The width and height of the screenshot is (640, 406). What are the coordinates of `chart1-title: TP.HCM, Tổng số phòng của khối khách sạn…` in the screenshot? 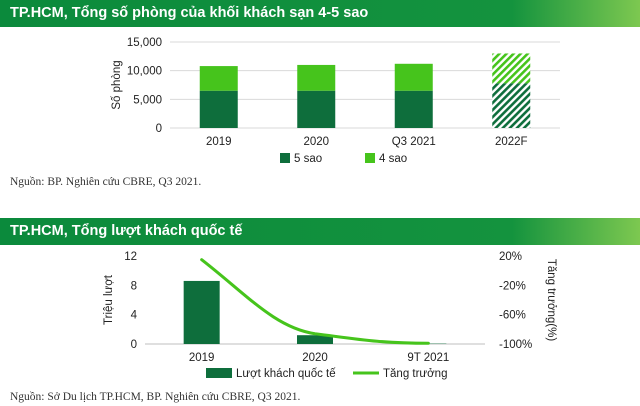 It's located at (189, 13).